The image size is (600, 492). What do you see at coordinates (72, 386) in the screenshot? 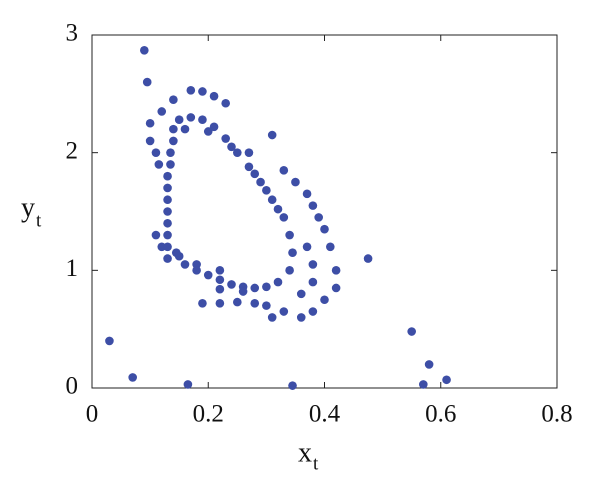
I see `y-tick-label: 0` at bounding box center [72, 386].